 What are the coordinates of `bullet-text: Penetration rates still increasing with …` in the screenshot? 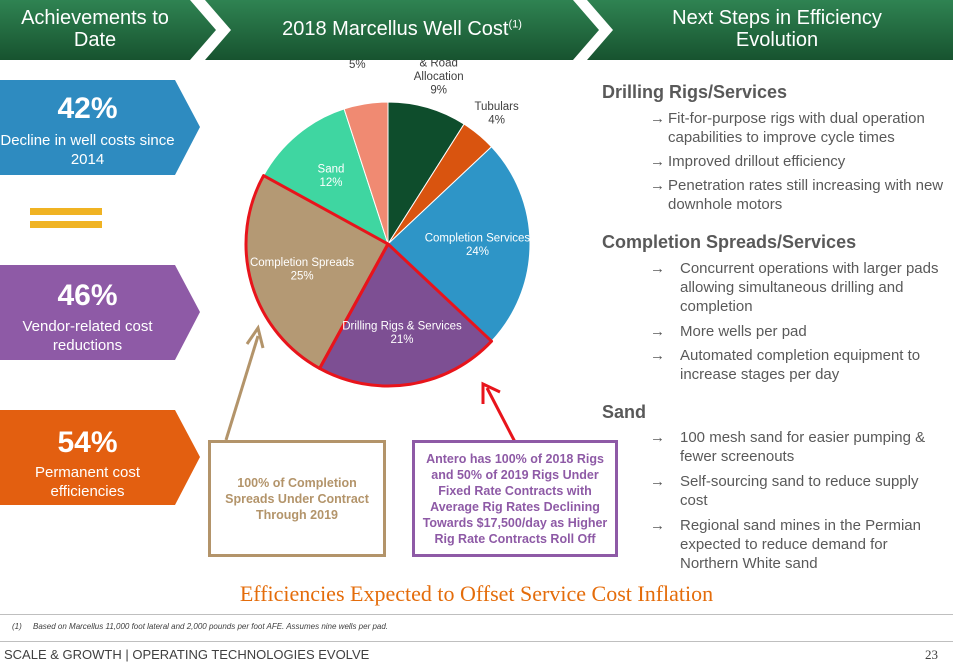 It's located at (806, 195).